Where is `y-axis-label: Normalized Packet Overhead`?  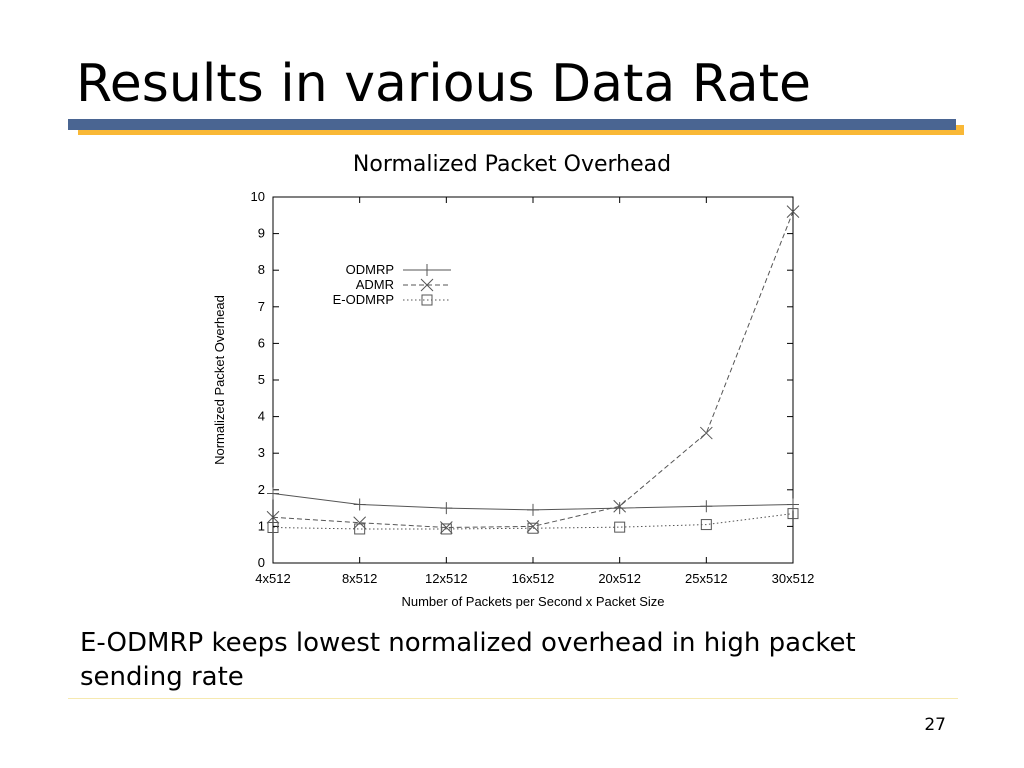
y-axis-label: Normalized Packet Overhead is located at coordinates (219, 380).